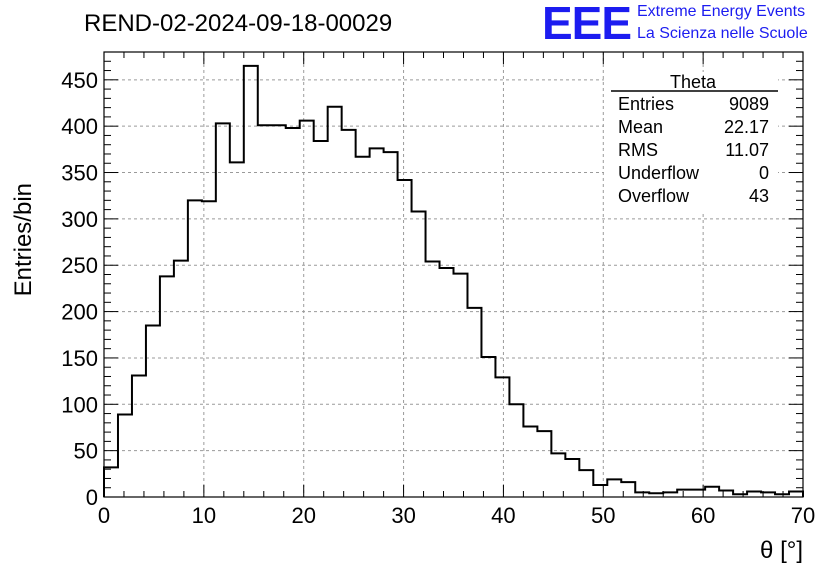 The image size is (836, 572). I want to click on y-tick-labels: 0 50 100 150 200 250 300 350 400 450, so click(79, 289).